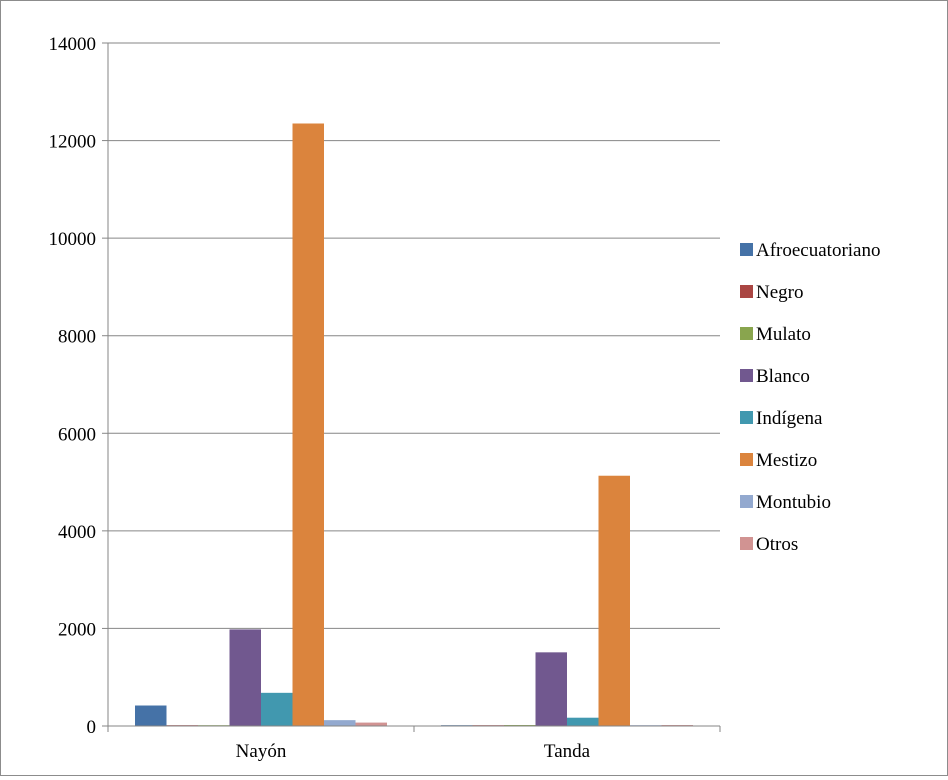  I want to click on y-tick-label: 14000, so click(73, 44).